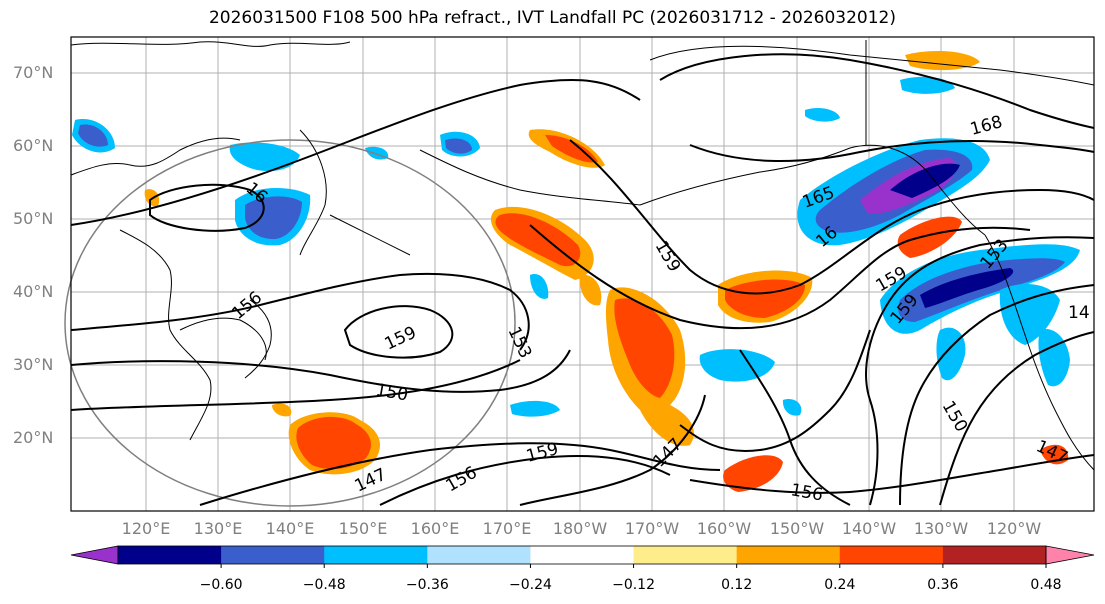 The width and height of the screenshot is (1105, 604). I want to click on lon-label: 160°E, so click(435, 528).